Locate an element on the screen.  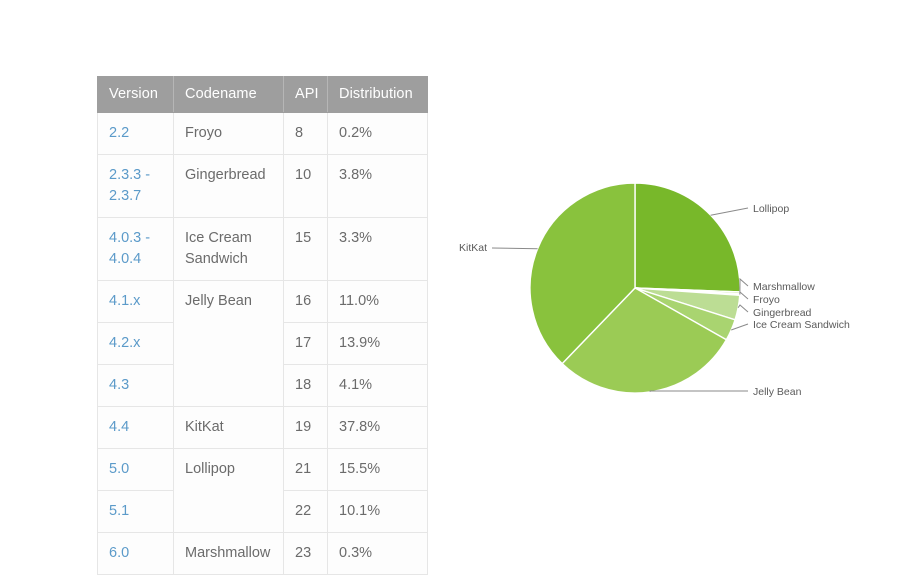
leader-kitkat is located at coordinates (514, 248).